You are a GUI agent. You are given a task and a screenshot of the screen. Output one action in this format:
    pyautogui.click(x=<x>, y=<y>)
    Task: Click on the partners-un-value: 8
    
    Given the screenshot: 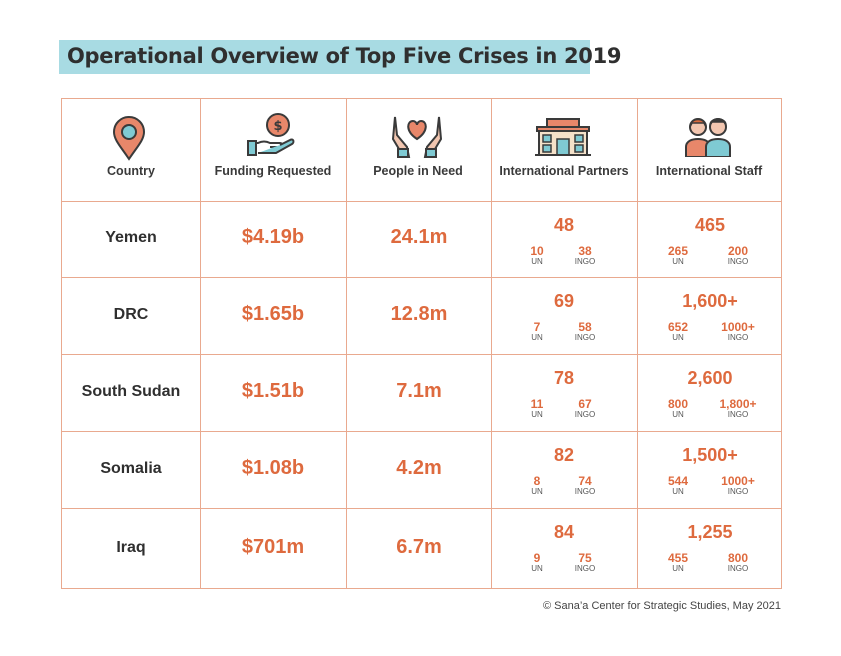 What is the action you would take?
    pyautogui.click(x=537, y=481)
    